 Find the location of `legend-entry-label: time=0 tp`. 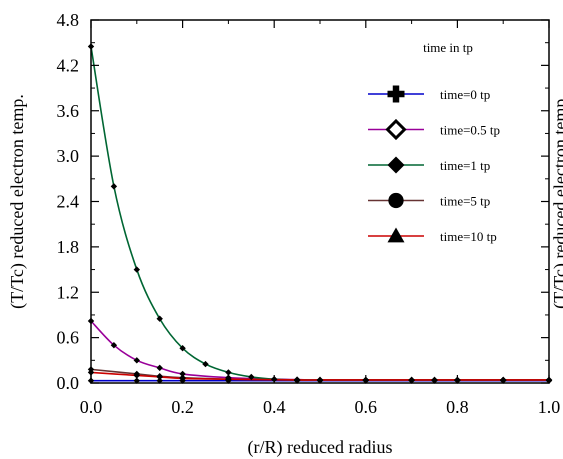

legend-entry-label: time=0 tp is located at coordinates (465, 94).